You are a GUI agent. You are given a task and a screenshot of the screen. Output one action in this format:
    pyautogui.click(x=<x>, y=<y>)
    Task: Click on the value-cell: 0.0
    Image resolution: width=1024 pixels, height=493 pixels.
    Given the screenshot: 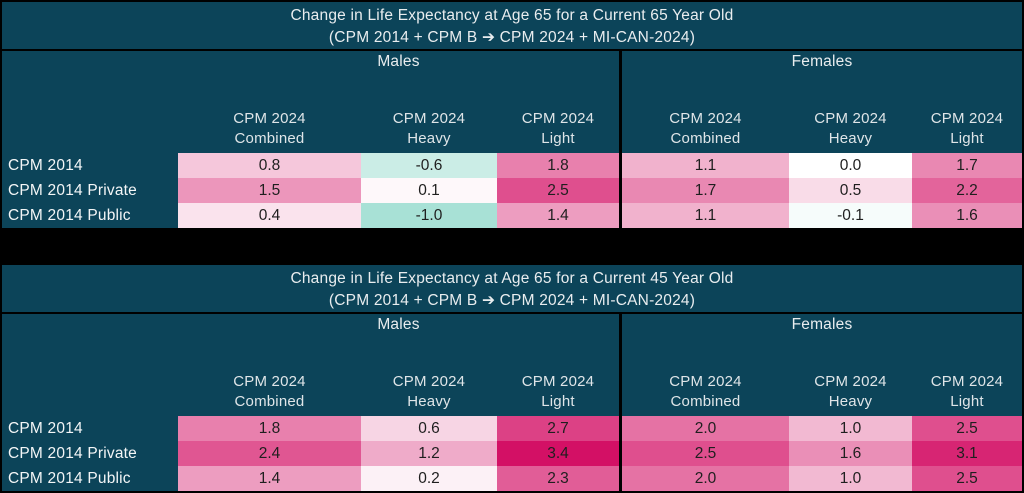 What is the action you would take?
    pyautogui.click(x=850, y=165)
    